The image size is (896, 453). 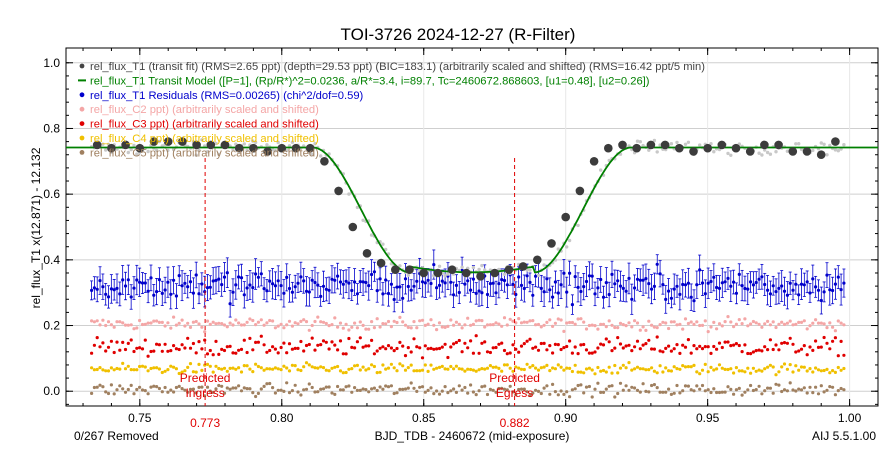 I want to click on x-tick-label: 1.00, so click(x=850, y=418).